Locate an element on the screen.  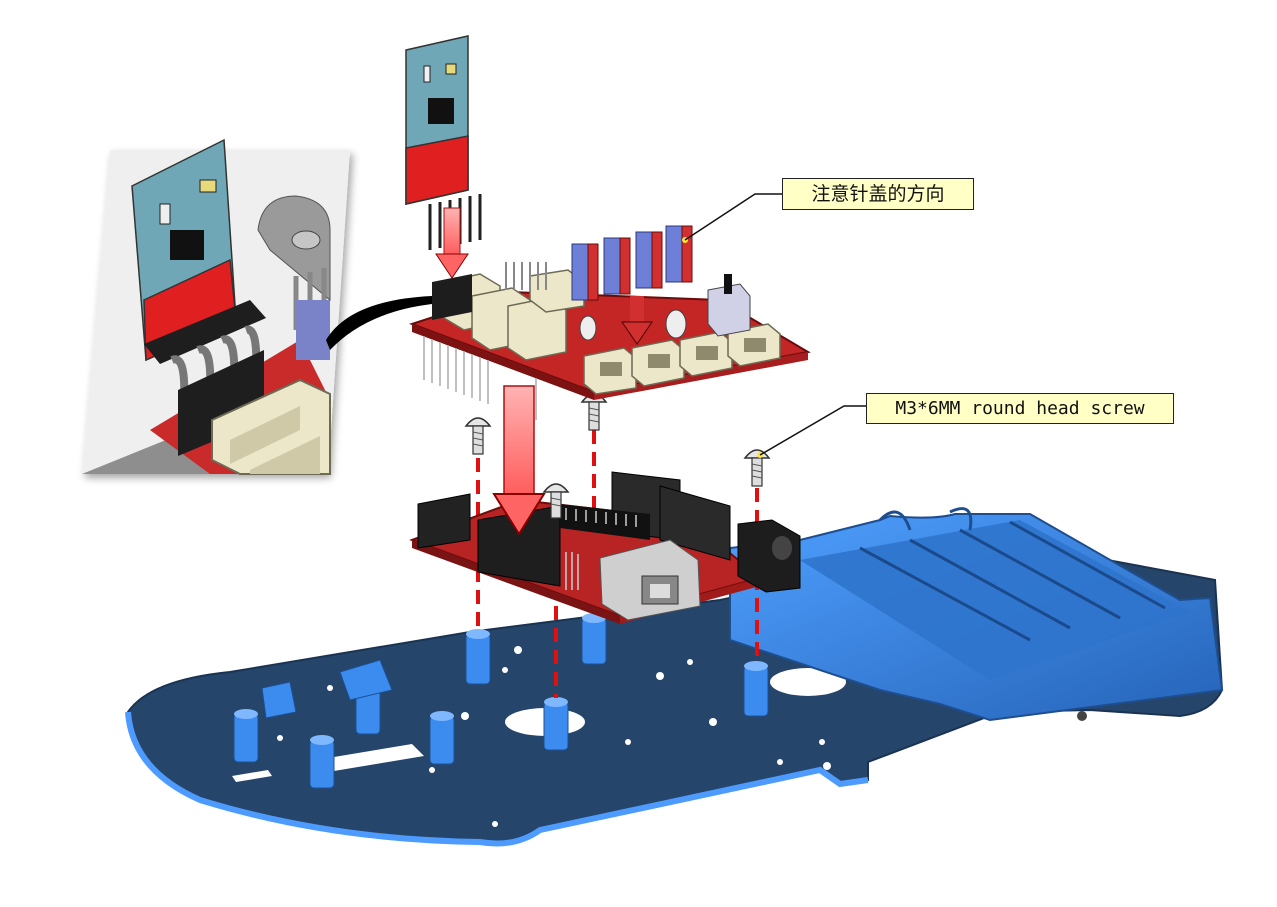
bluetooth-module is located at coordinates (443, 157).